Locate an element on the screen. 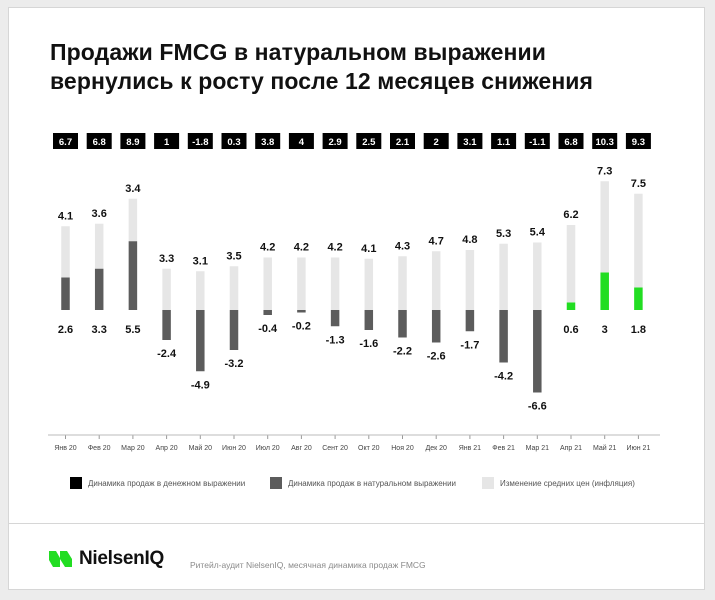 Image resolution: width=715 pixels, height=600 pixels. money-data-label: 3.1 is located at coordinates (470, 142).